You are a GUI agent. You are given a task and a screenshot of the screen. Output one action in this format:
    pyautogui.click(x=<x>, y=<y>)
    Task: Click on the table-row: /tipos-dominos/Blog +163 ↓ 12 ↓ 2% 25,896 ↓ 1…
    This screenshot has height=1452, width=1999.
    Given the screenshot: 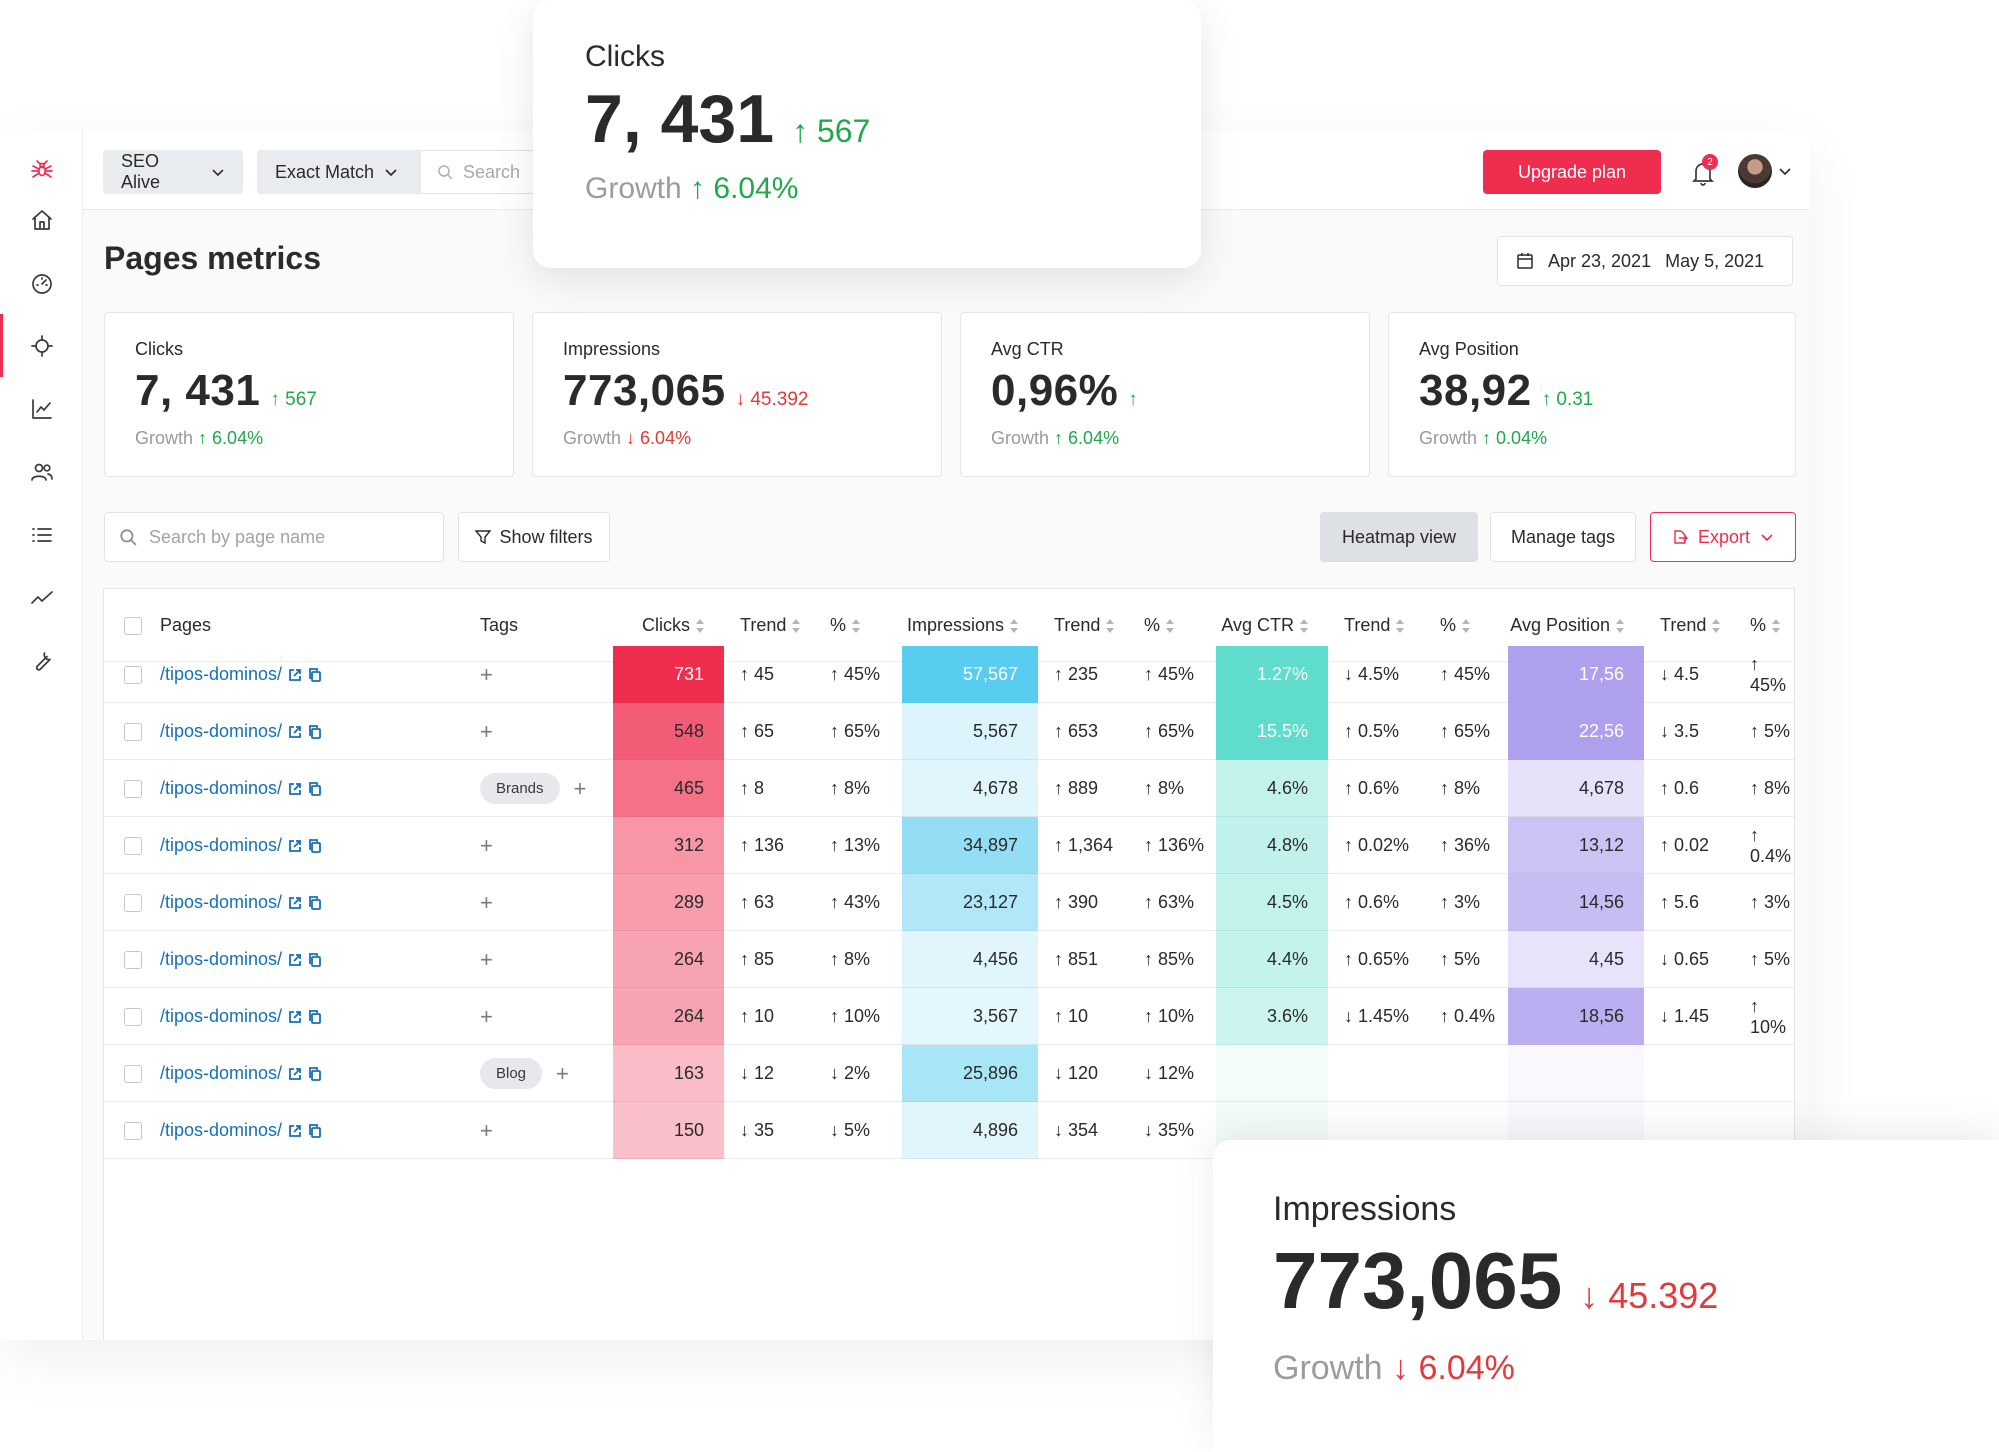 What is the action you would take?
    pyautogui.click(x=949, y=1073)
    